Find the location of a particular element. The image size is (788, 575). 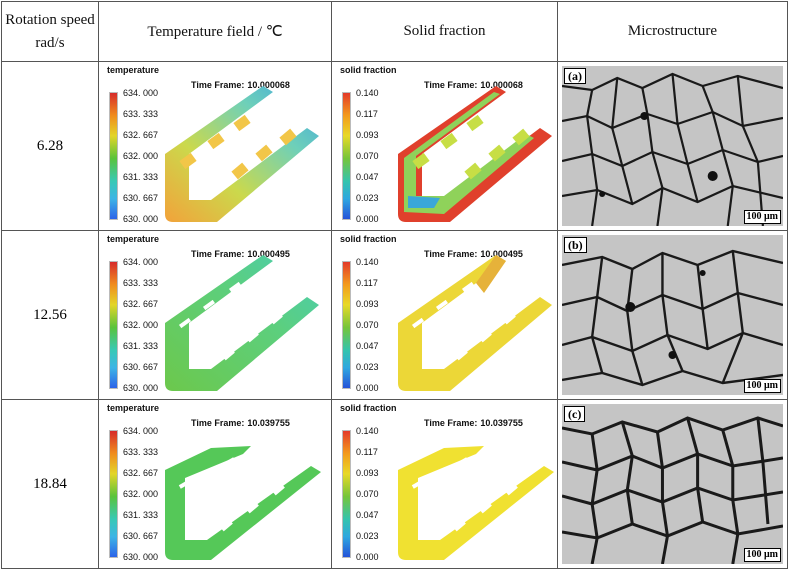

micrograph-image: (a) 100 μm is located at coordinates (672, 146).